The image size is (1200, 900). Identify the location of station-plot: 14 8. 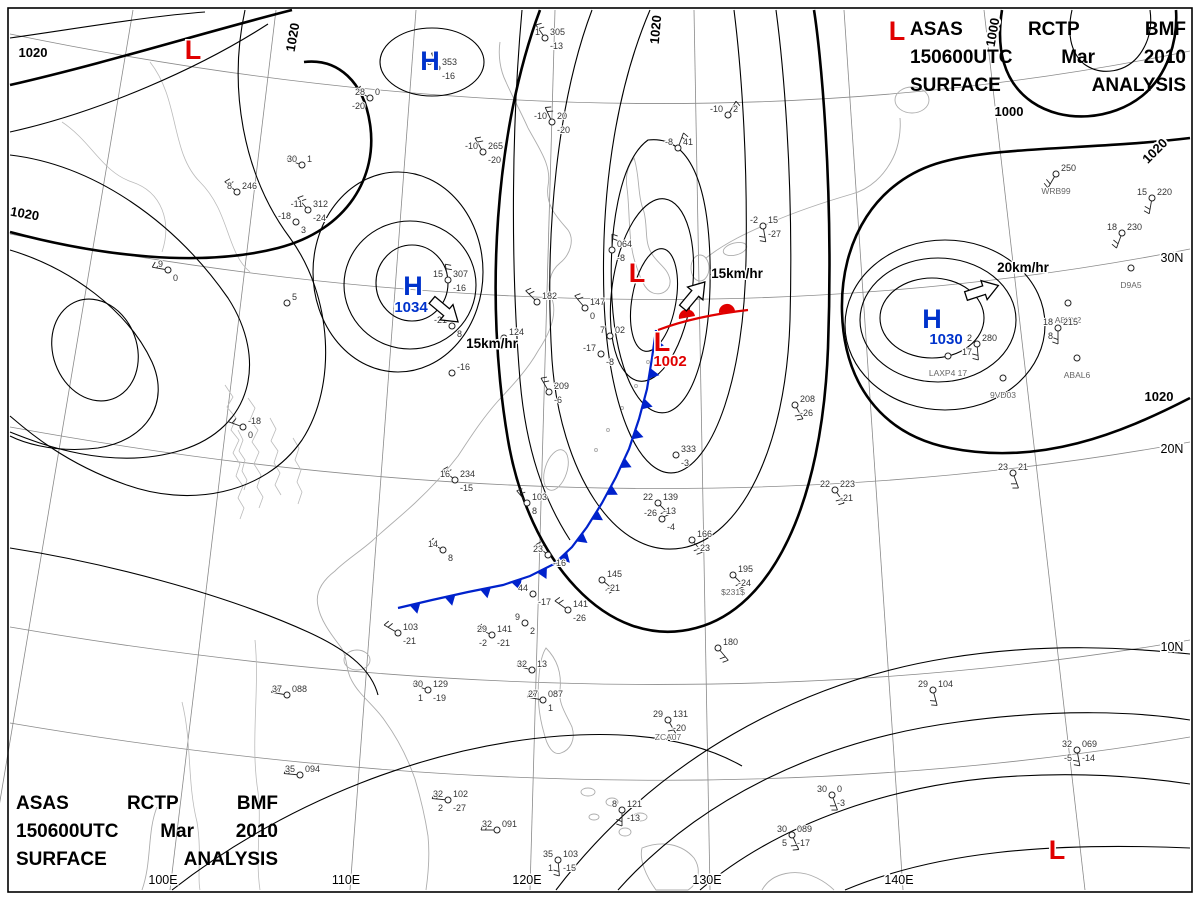
(440, 550).